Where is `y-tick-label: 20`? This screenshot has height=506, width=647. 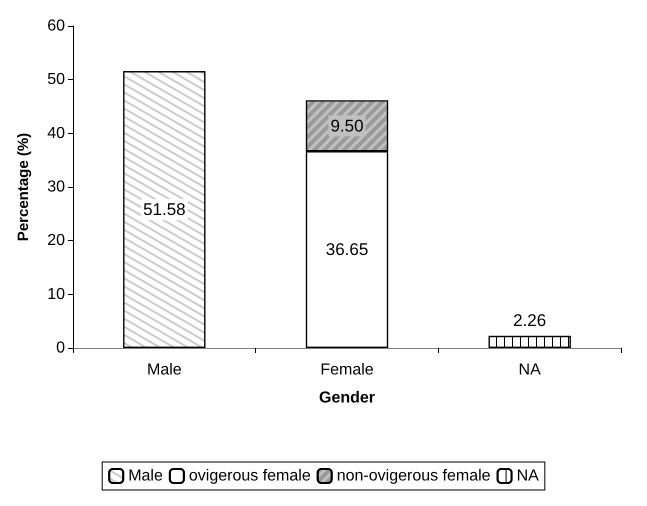
y-tick-label: 20 is located at coordinates (56, 241).